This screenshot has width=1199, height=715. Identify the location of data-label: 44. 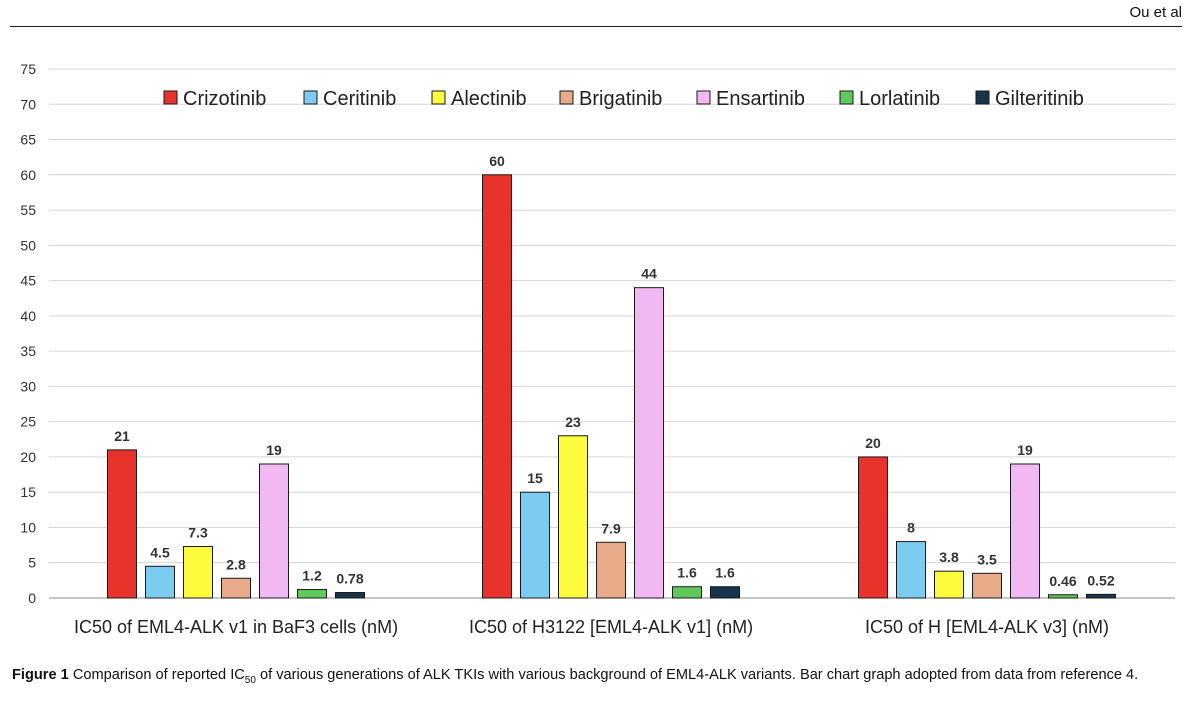
(649, 274).